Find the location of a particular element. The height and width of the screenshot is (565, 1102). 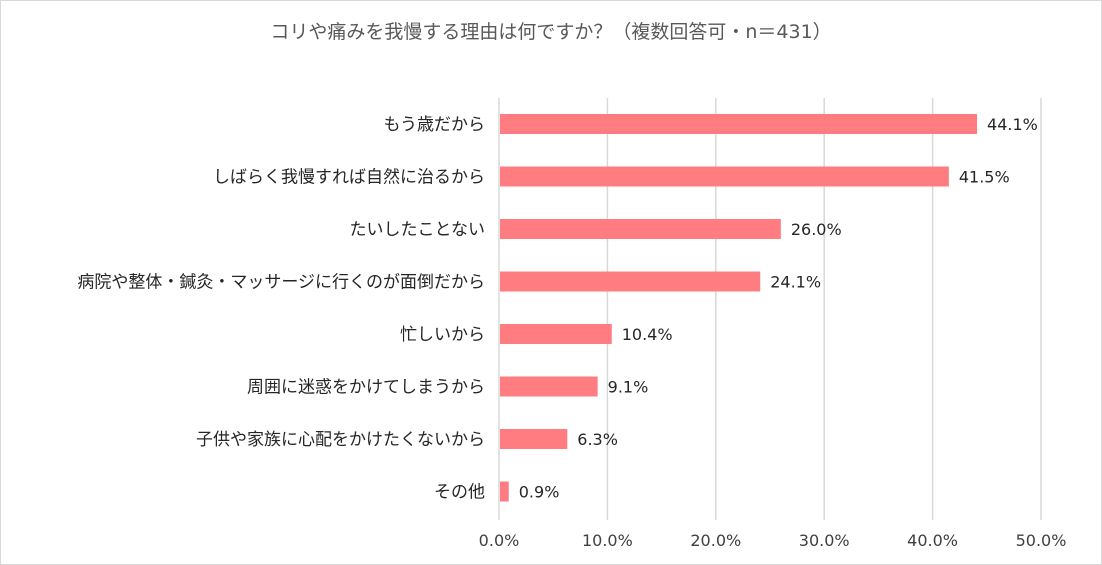

category-label: もう歳だから is located at coordinates (435, 125).